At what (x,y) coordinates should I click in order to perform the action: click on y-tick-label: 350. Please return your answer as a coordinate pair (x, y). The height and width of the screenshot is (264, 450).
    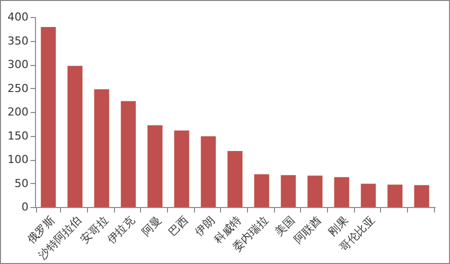
    Looking at the image, I should click on (18, 41).